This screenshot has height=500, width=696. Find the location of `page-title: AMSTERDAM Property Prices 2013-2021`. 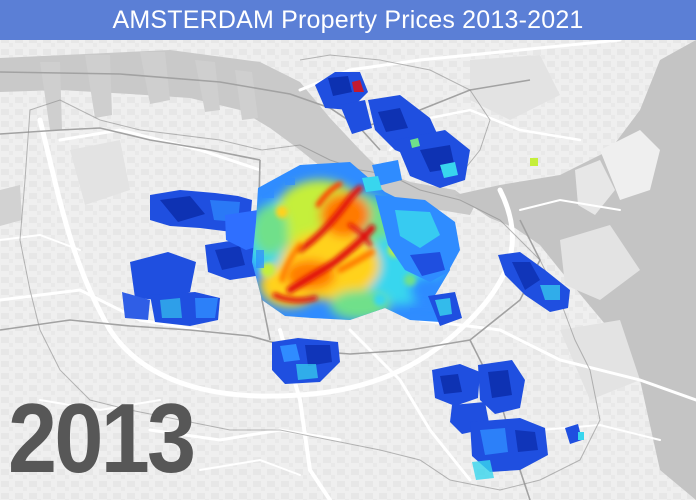

page-title: AMSTERDAM Property Prices 2013-2021 is located at coordinates (348, 19).